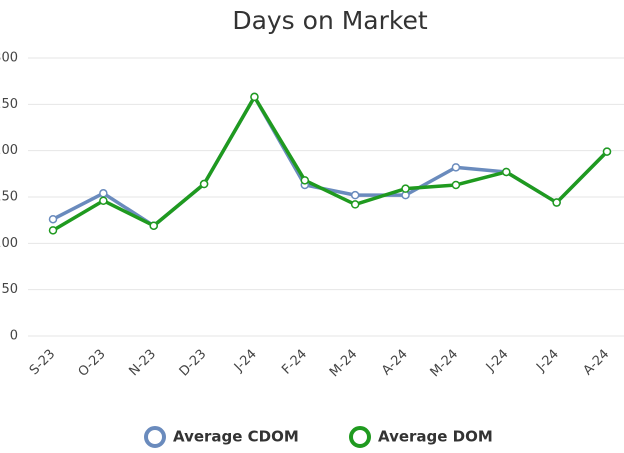 This screenshot has width=624, height=453. Describe the element at coordinates (9, 197) in the screenshot. I see `y-tick-label: 150` at that location.